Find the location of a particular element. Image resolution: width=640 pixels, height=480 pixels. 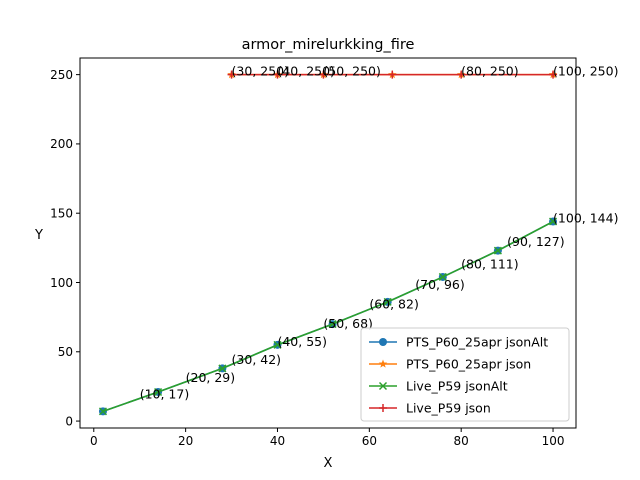

legend-box is located at coordinates (465, 374).